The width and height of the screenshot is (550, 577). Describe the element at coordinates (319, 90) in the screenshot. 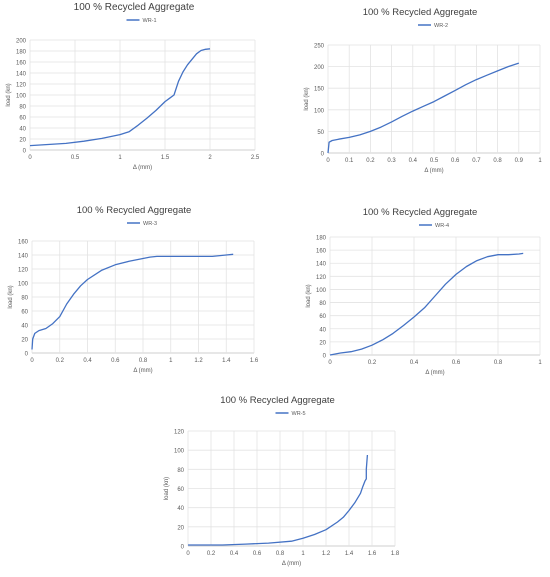

I see `y-tick-label: 150` at that location.